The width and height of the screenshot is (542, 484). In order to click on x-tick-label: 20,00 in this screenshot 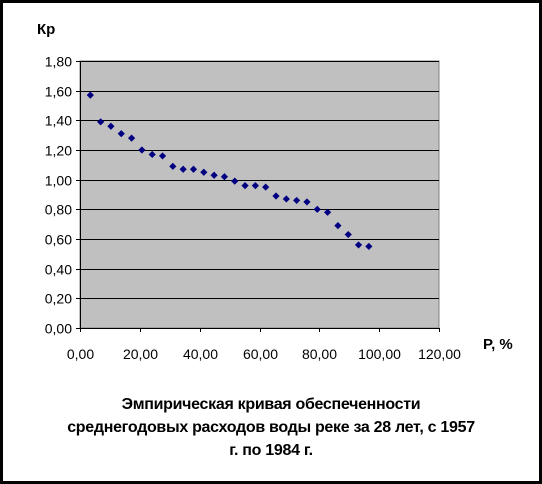, I will do `click(140, 354)`.